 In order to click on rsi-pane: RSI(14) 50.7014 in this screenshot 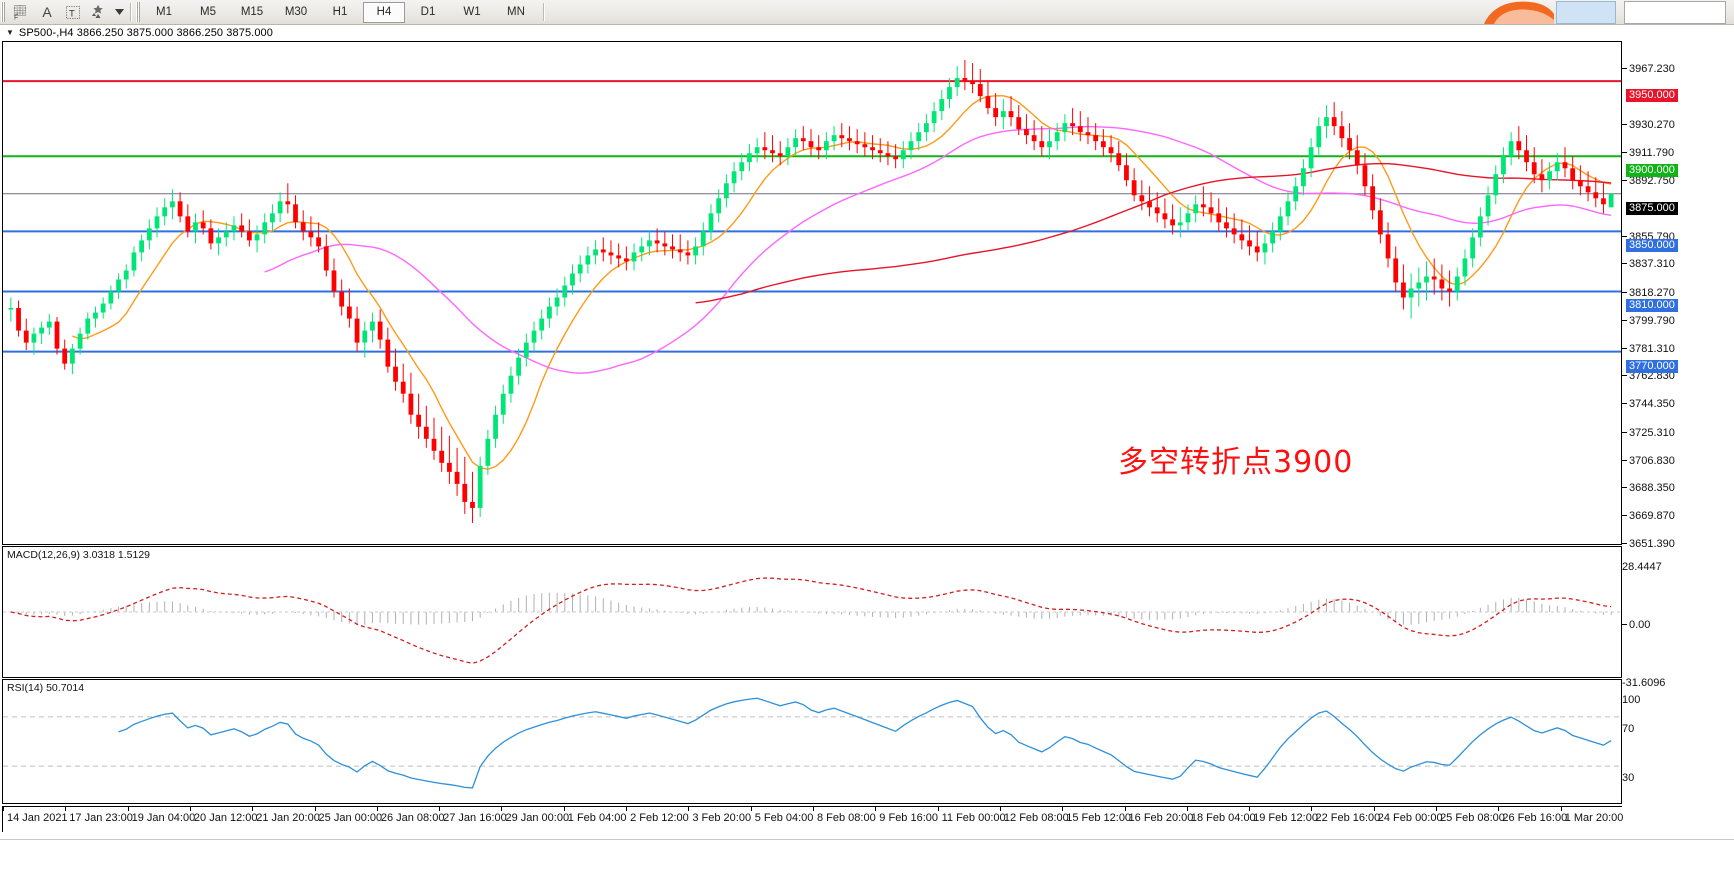, I will do `click(812, 741)`.